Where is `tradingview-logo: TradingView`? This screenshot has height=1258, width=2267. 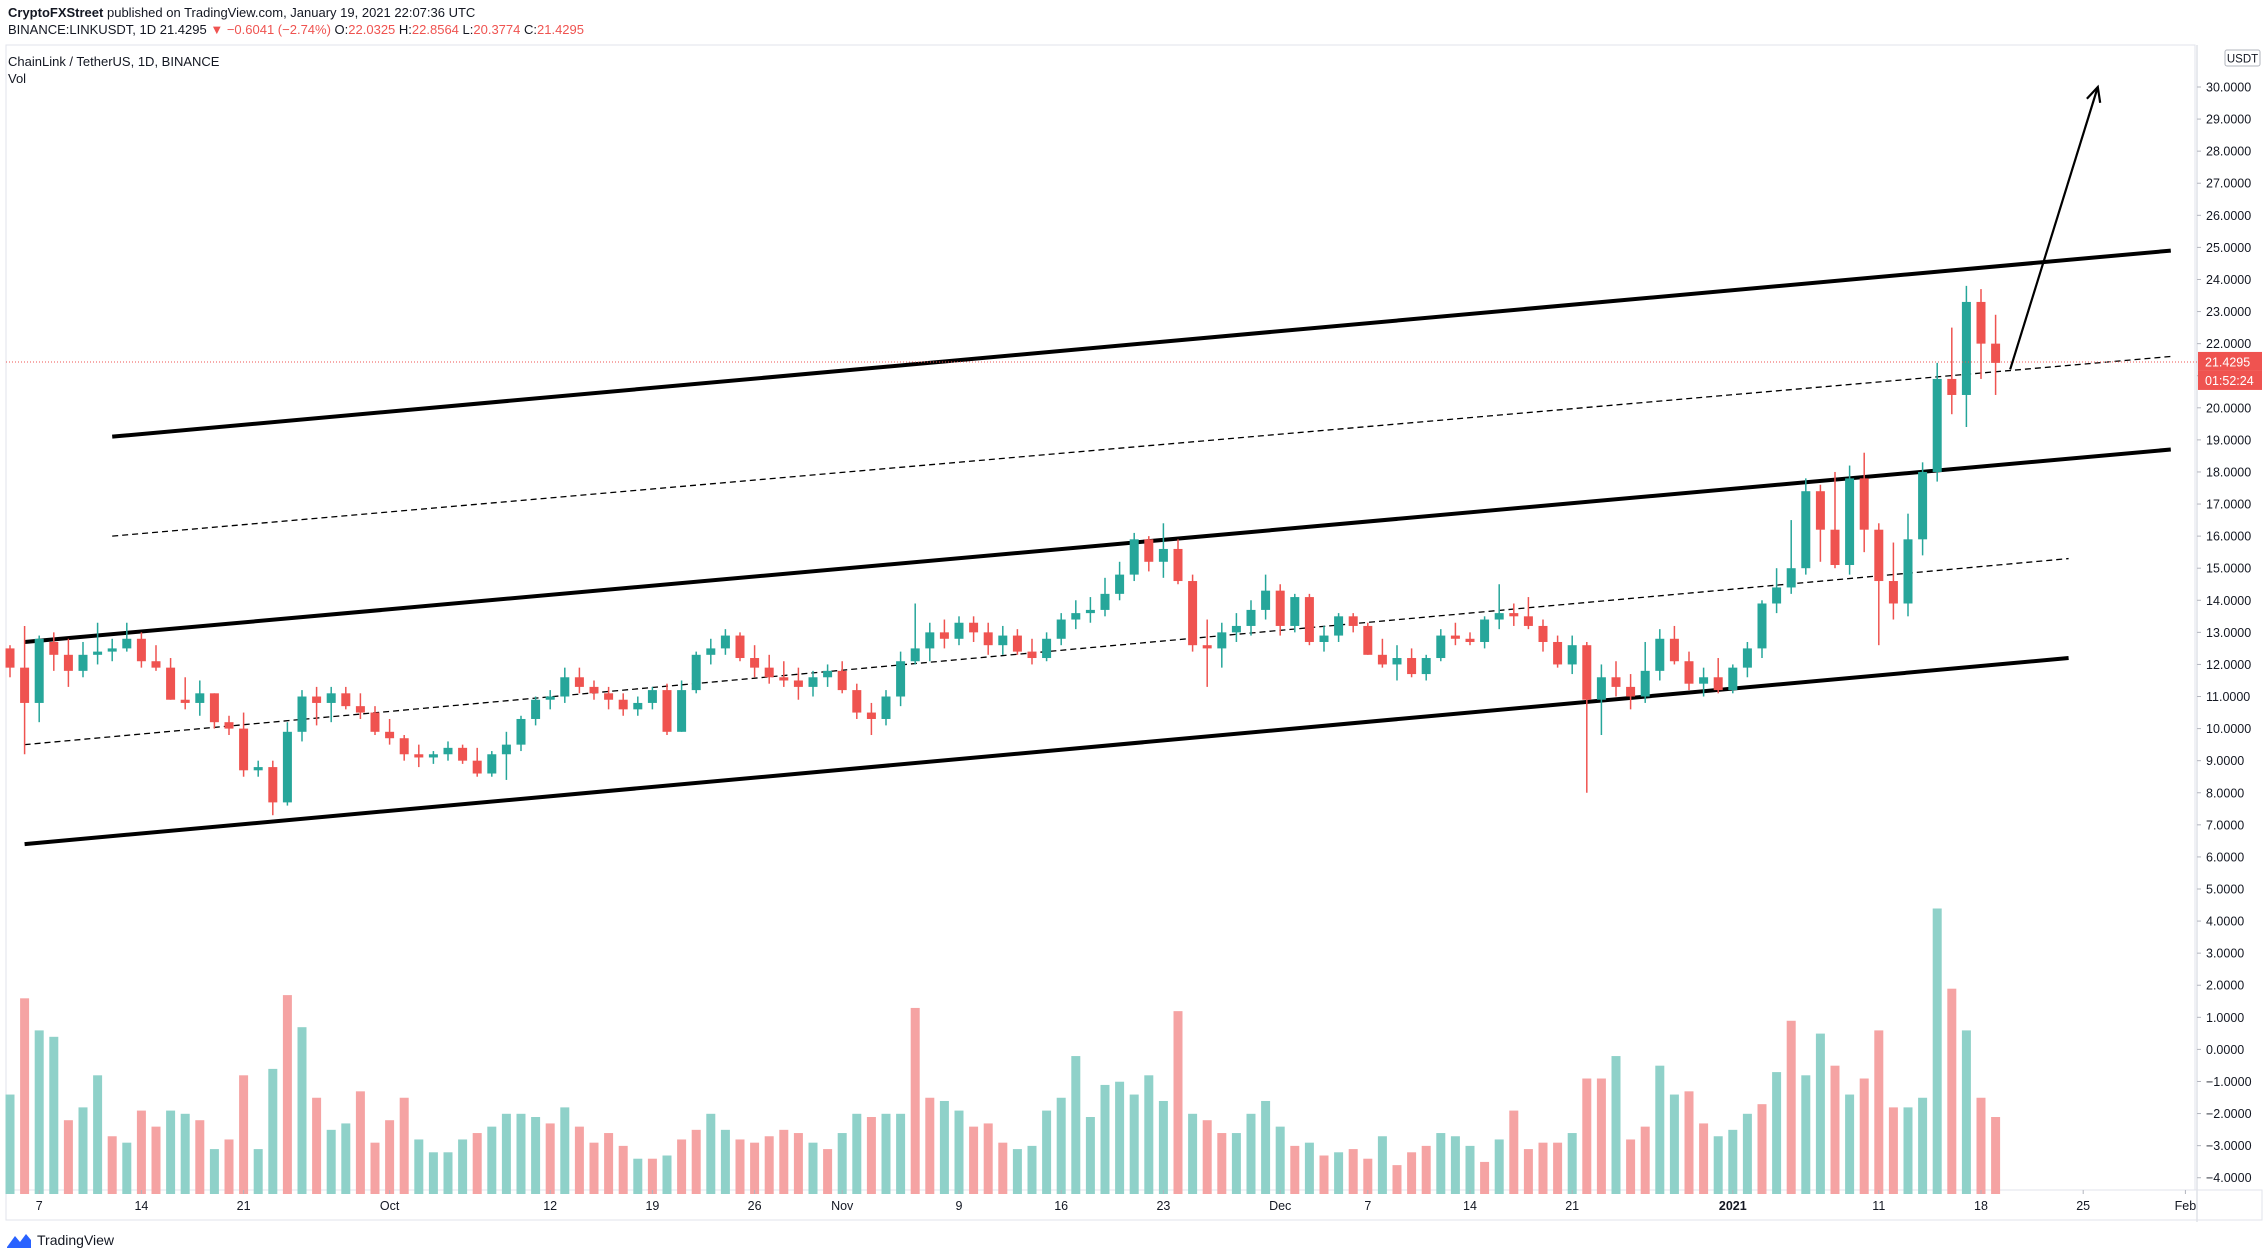
tradingview-logo: TradingView is located at coordinates (60, 1240).